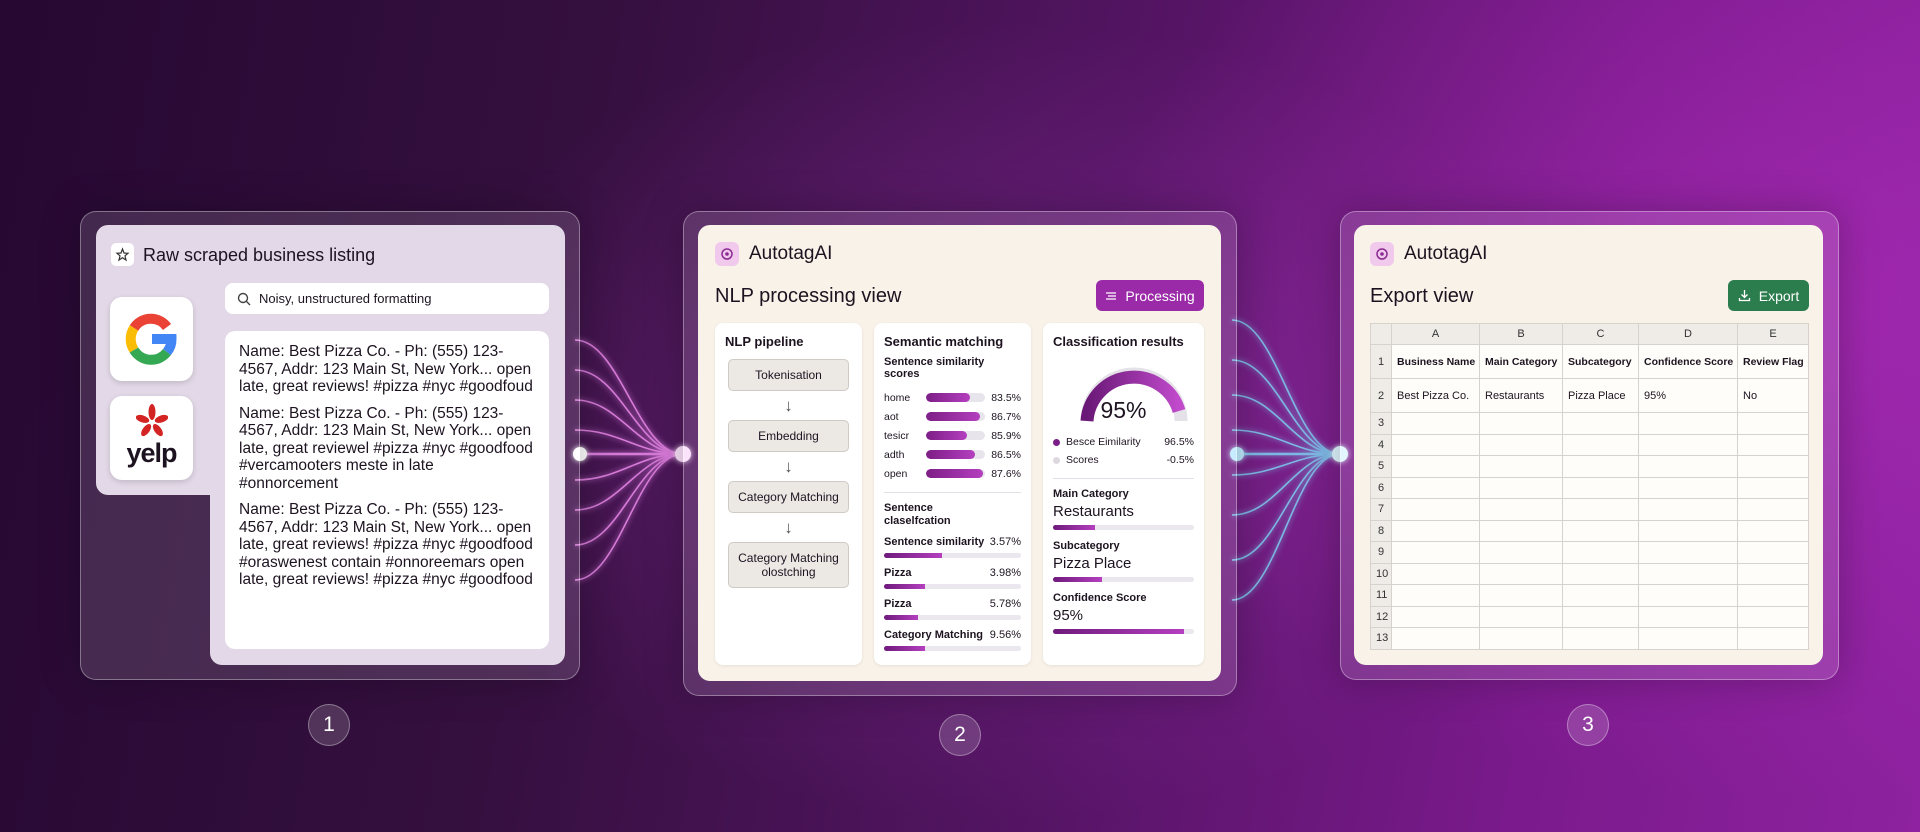 The height and width of the screenshot is (832, 1920). What do you see at coordinates (1123, 613) in the screenshot?
I see `result-field: Confidence Score 95%` at bounding box center [1123, 613].